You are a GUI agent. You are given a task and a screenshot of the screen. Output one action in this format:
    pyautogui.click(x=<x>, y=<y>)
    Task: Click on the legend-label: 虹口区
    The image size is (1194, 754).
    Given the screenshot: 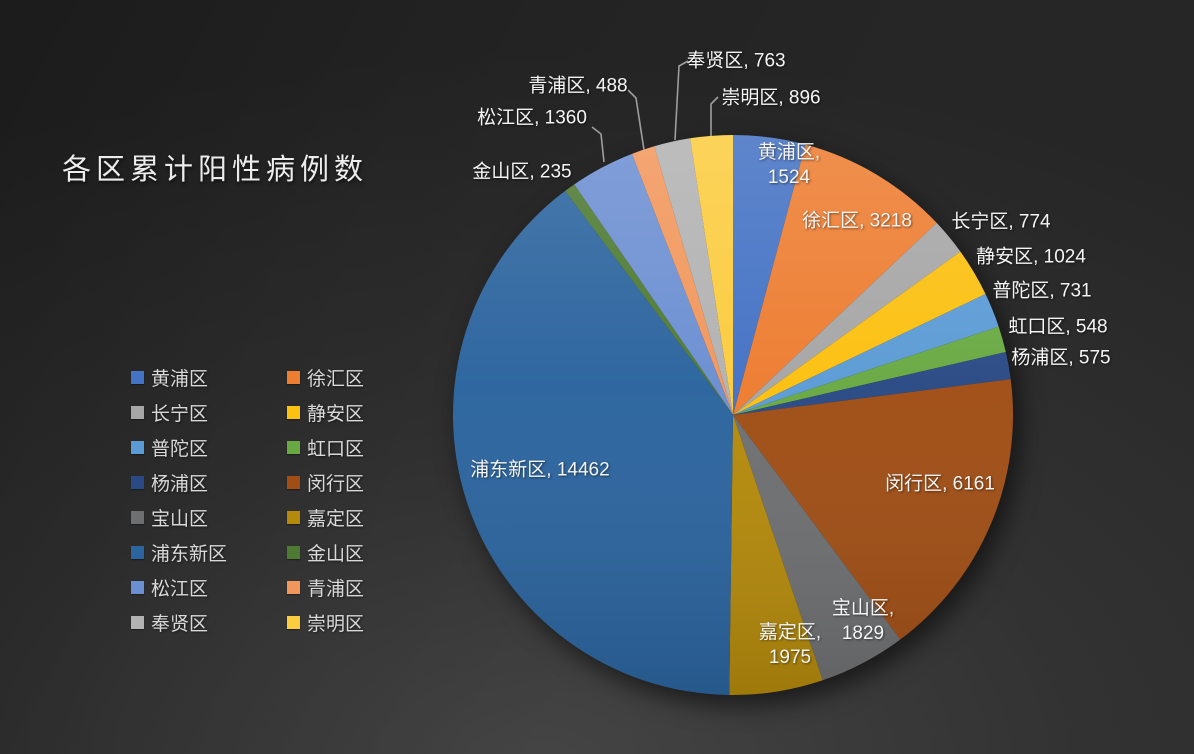 What is the action you would take?
    pyautogui.click(x=336, y=449)
    